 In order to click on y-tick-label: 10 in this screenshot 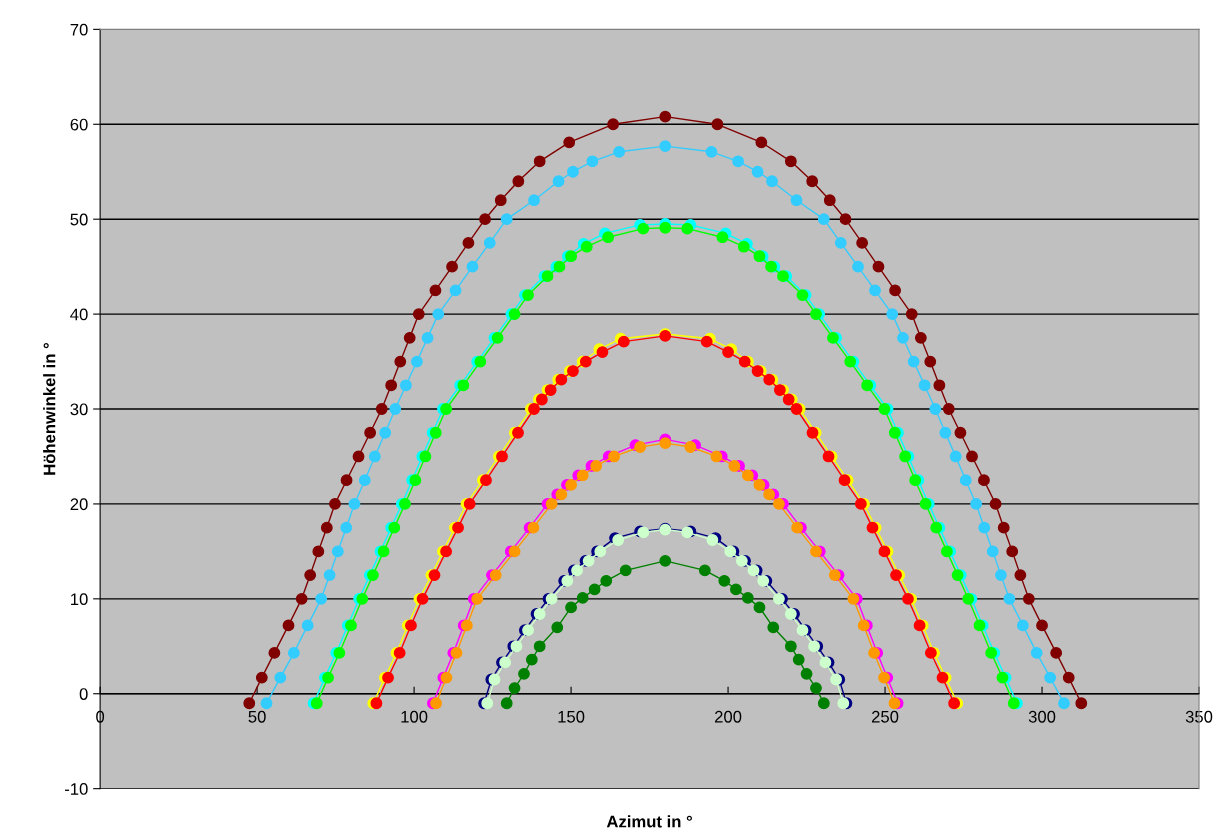, I will do `click(79, 599)`.